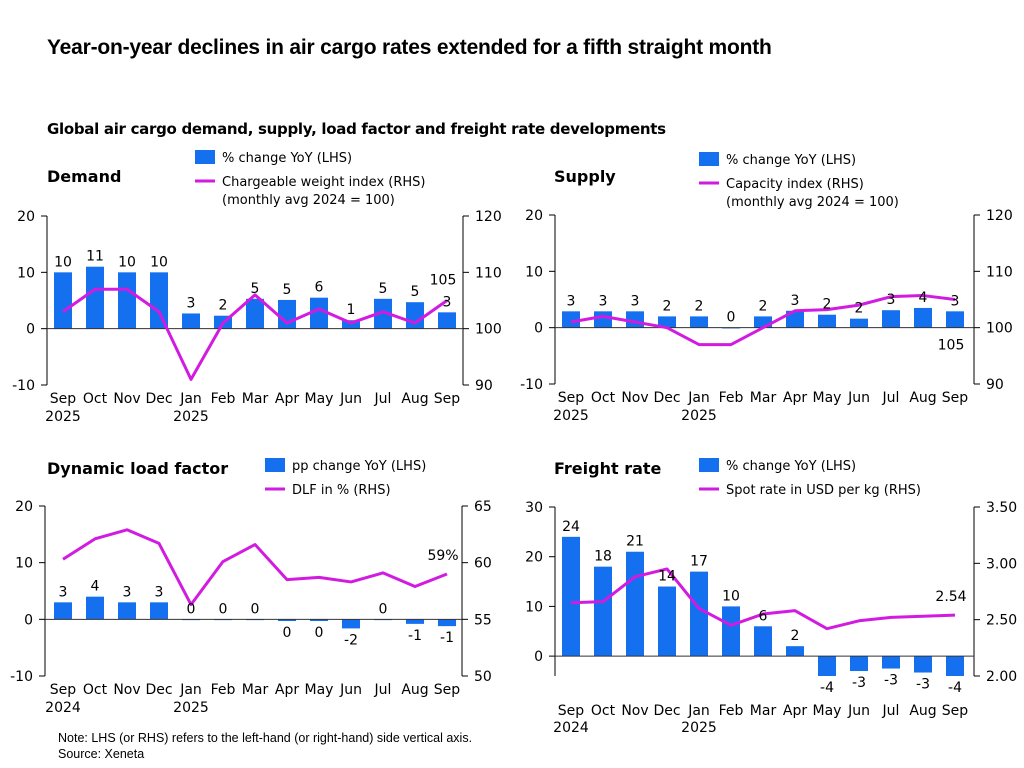 Image resolution: width=1024 pixels, height=768 pixels. What do you see at coordinates (955, 688) in the screenshot?
I see `bar-data-label: -4` at bounding box center [955, 688].